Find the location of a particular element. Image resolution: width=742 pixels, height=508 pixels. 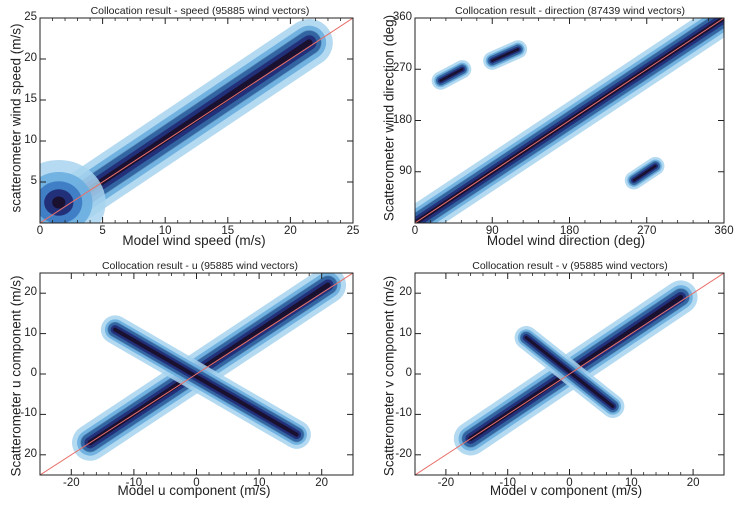

y-tick-label: 5 is located at coordinates (33, 181).